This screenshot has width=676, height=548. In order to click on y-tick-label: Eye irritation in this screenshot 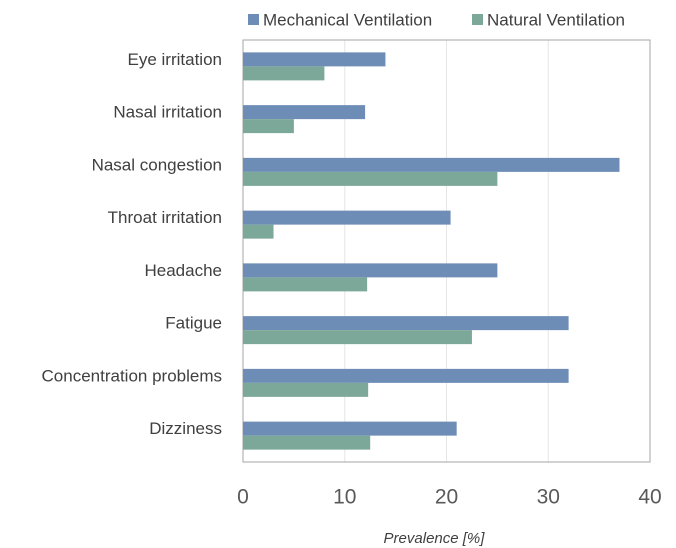, I will do `click(175, 59)`.